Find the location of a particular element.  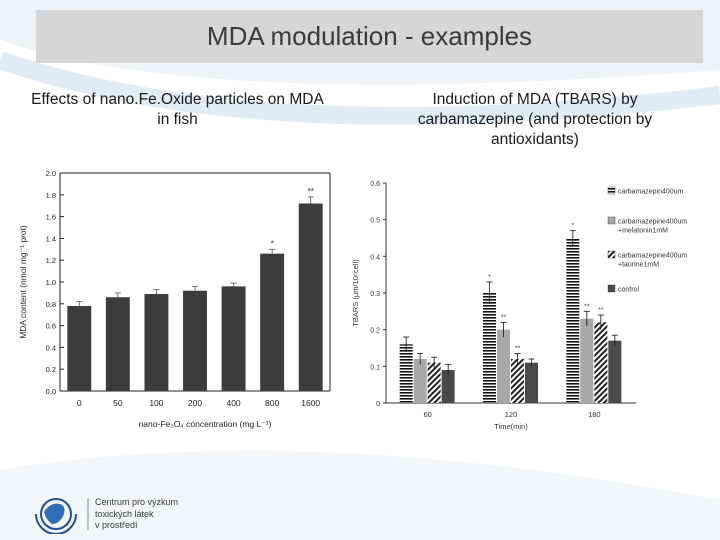

y-tick-label: 0.0 is located at coordinates (51, 391).